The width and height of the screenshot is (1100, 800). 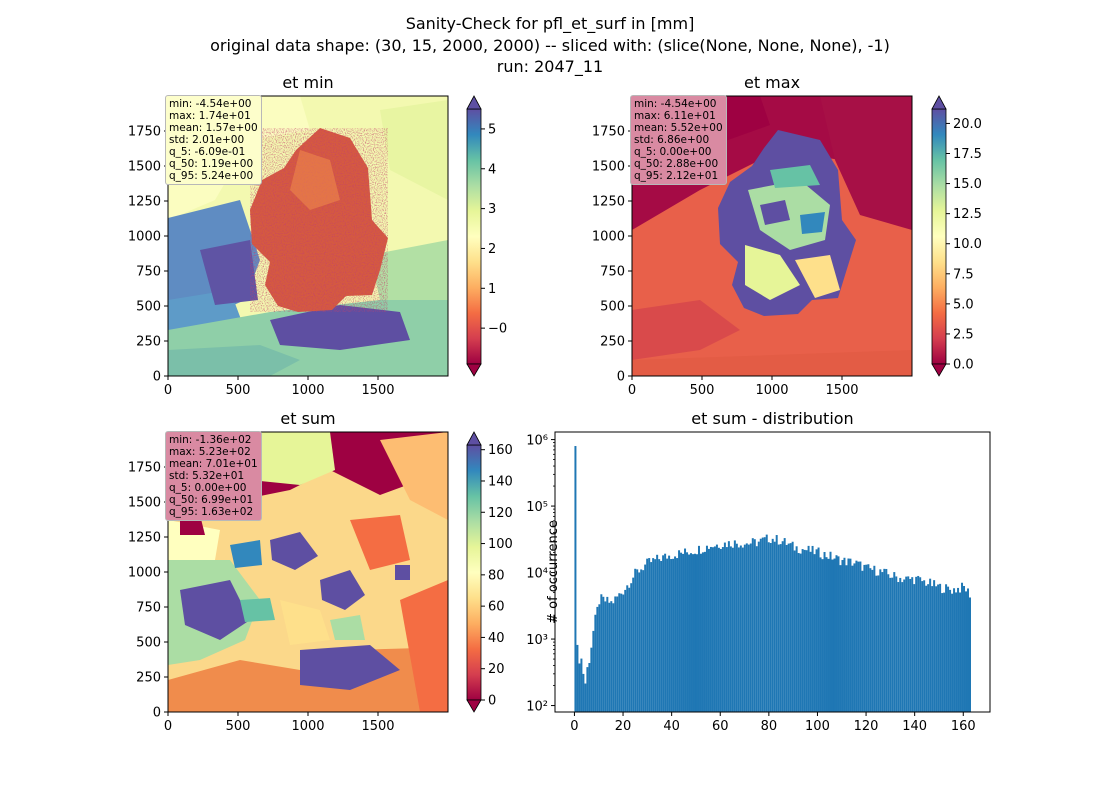 I want to click on et-max-colorbar, so click(x=939, y=236).